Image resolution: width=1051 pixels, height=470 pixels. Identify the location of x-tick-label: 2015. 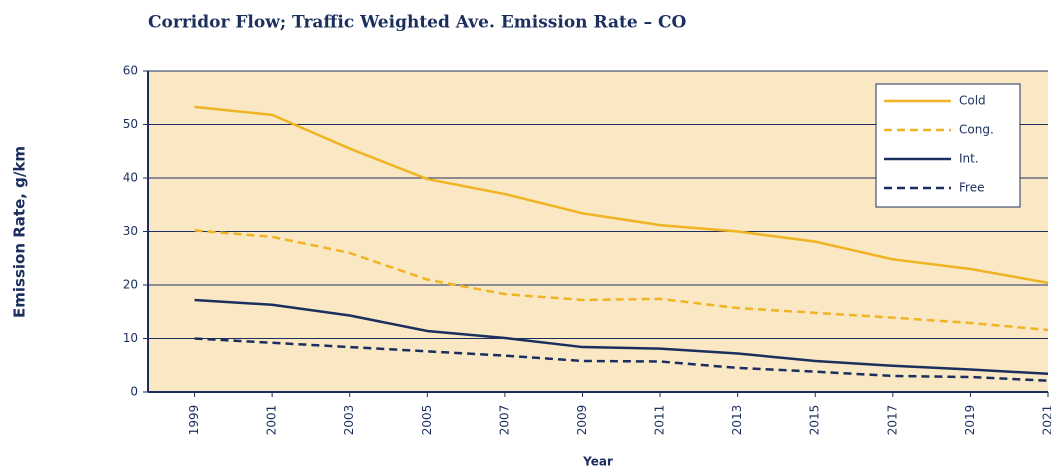
(815, 420).